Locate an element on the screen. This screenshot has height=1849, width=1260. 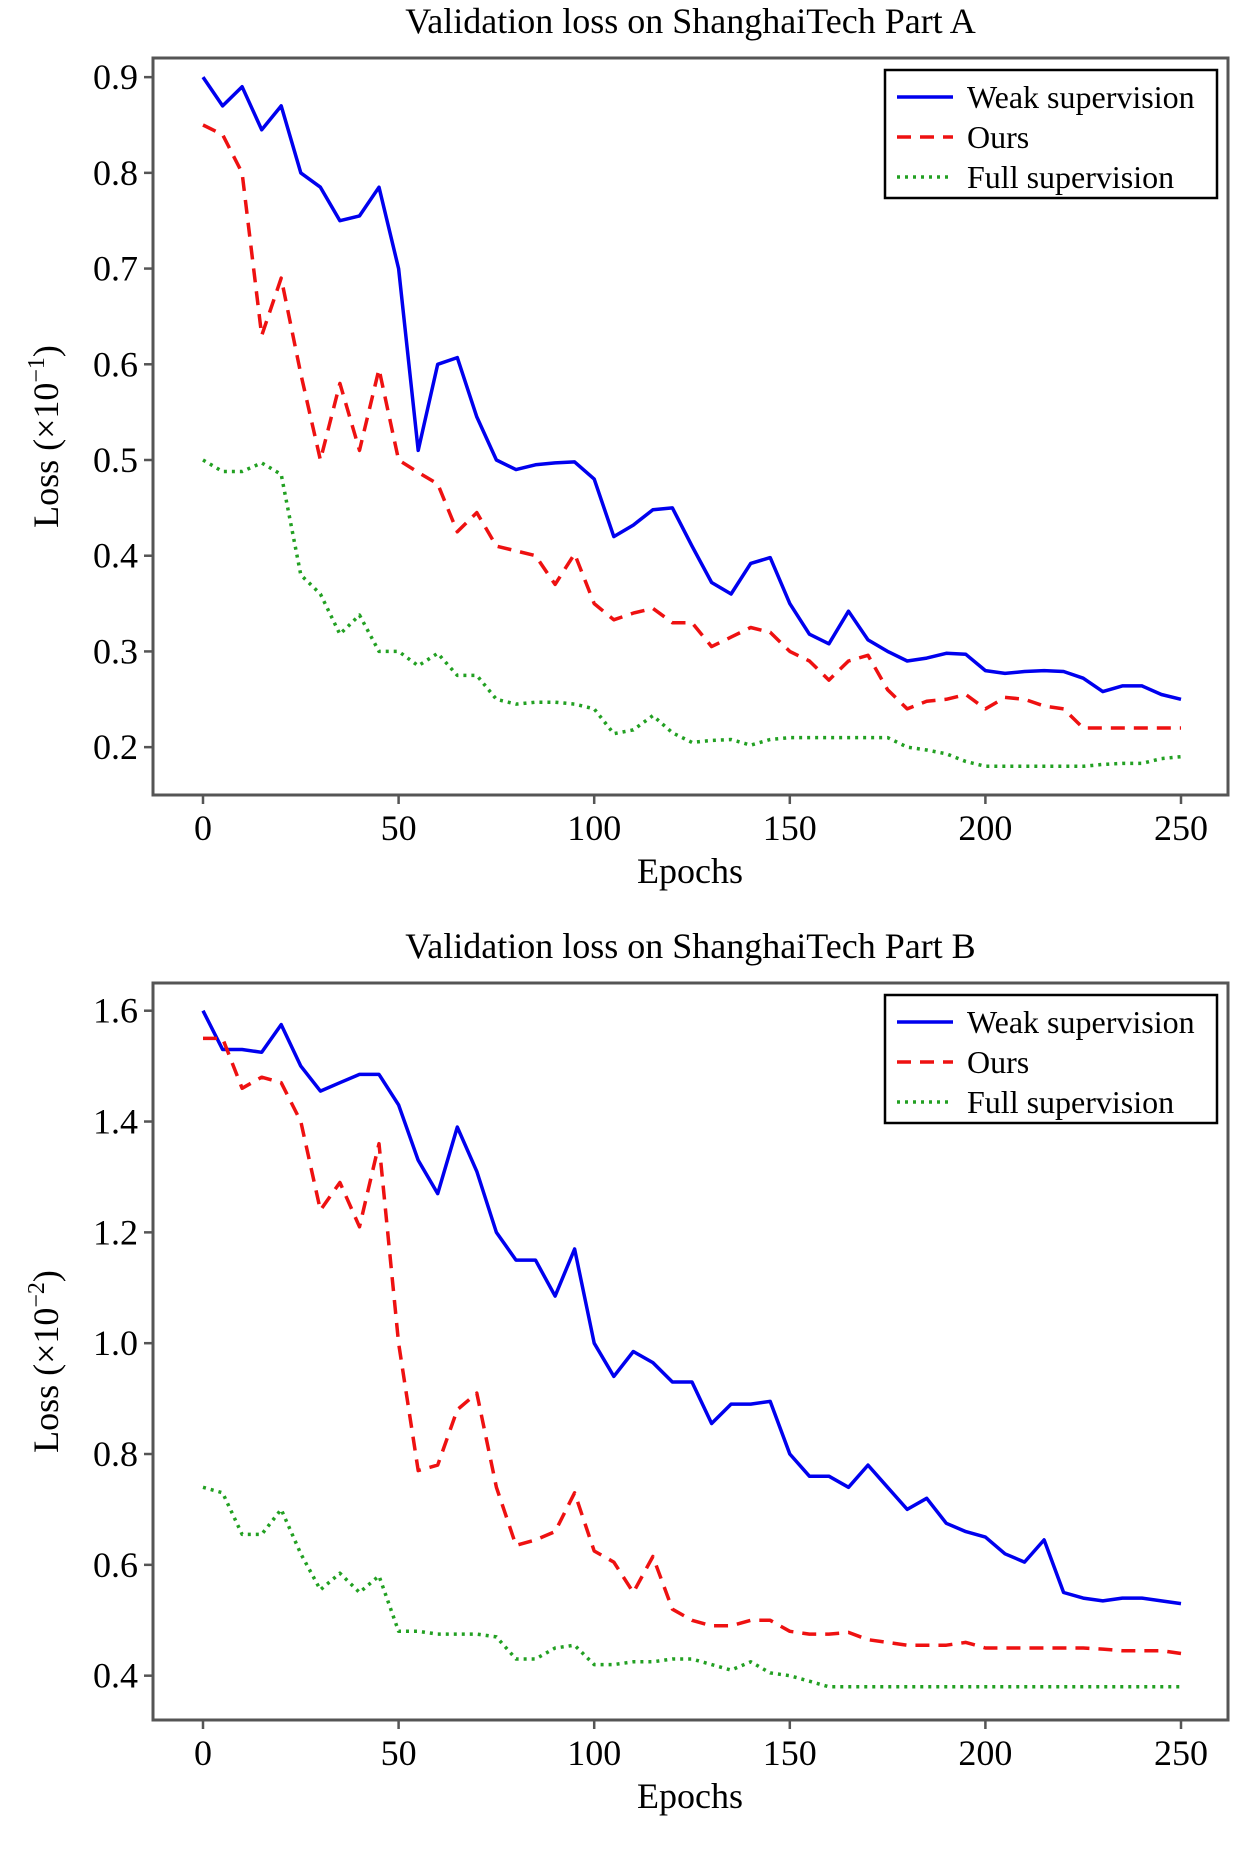
y-tick-label: 1.2 is located at coordinates (115, 1232).